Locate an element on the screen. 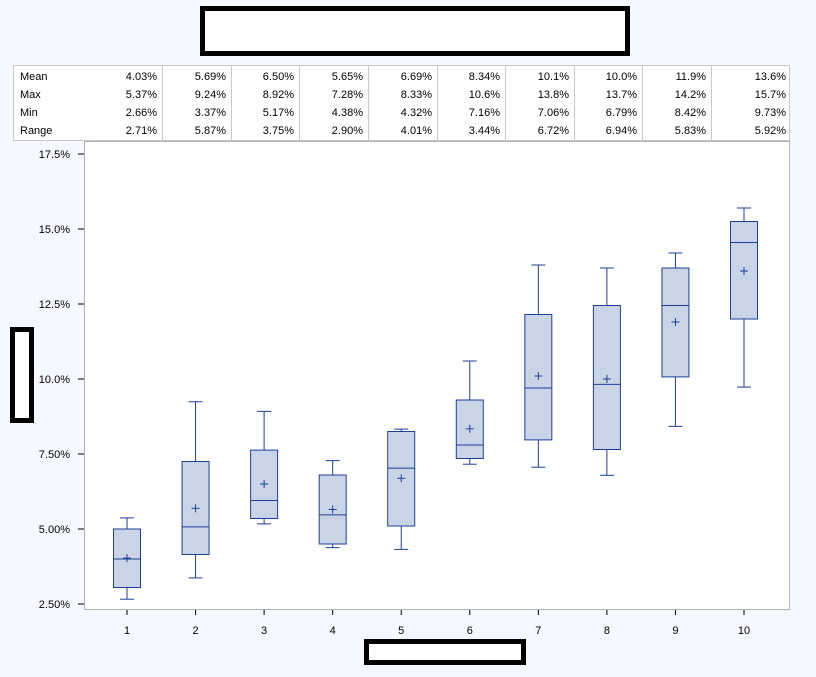 The image size is (816, 677). stats-cell: 3.37% is located at coordinates (210, 113).